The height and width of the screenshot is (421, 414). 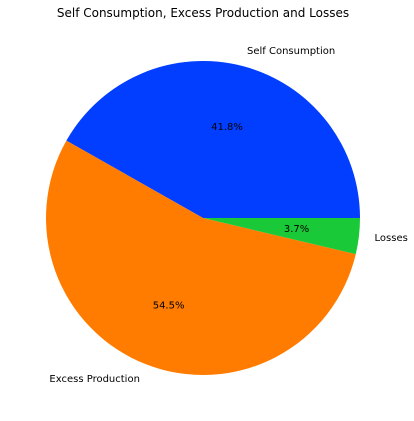 I want to click on slice-percent-losses: 3.7%, so click(x=296, y=229).